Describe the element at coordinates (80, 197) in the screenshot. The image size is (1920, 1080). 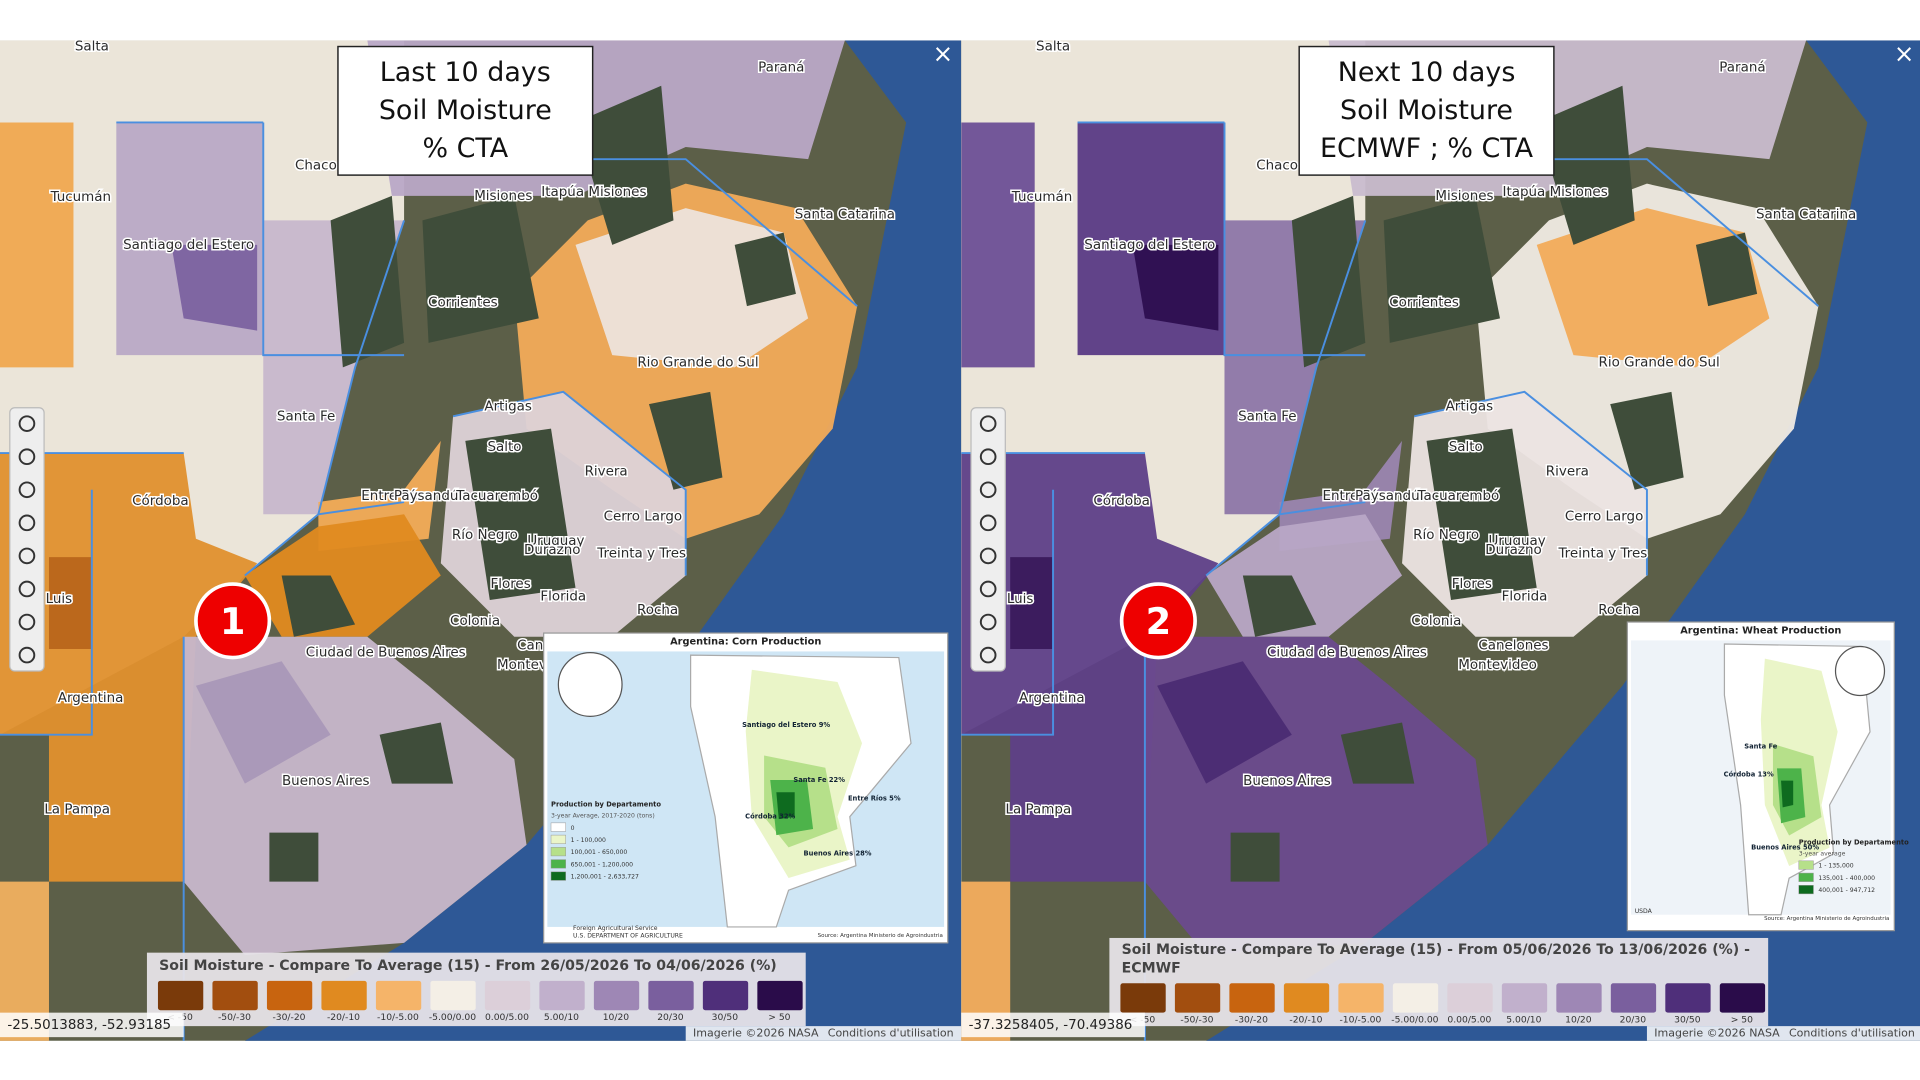
I see `place-label: Tucumán` at that location.